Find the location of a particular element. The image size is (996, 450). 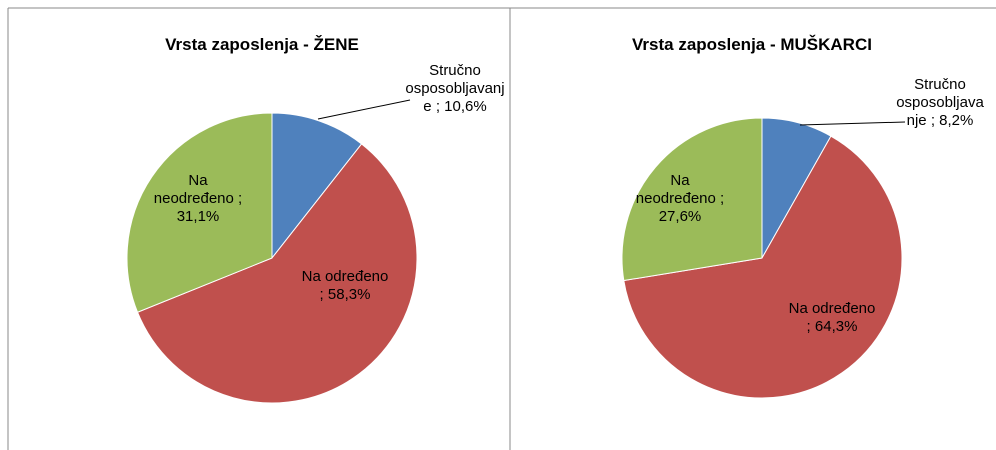

data-label: Na neodređeno ; 31,1% is located at coordinates (198, 199).